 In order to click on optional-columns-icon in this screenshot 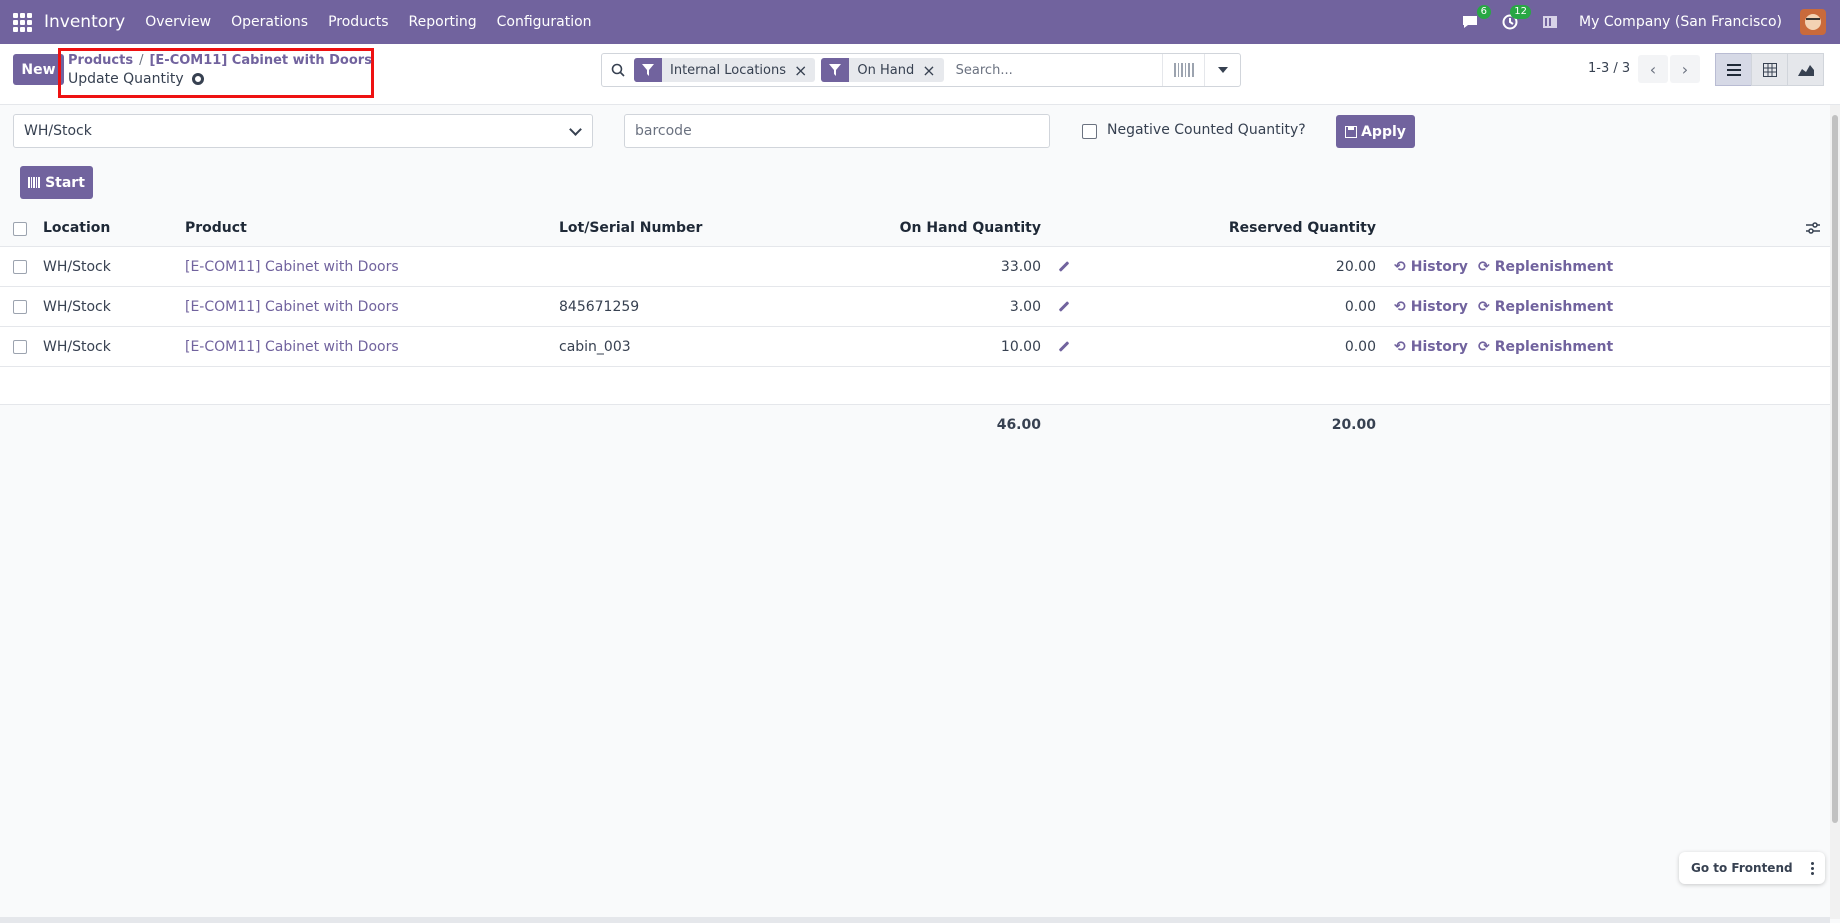, I will do `click(1813, 227)`.